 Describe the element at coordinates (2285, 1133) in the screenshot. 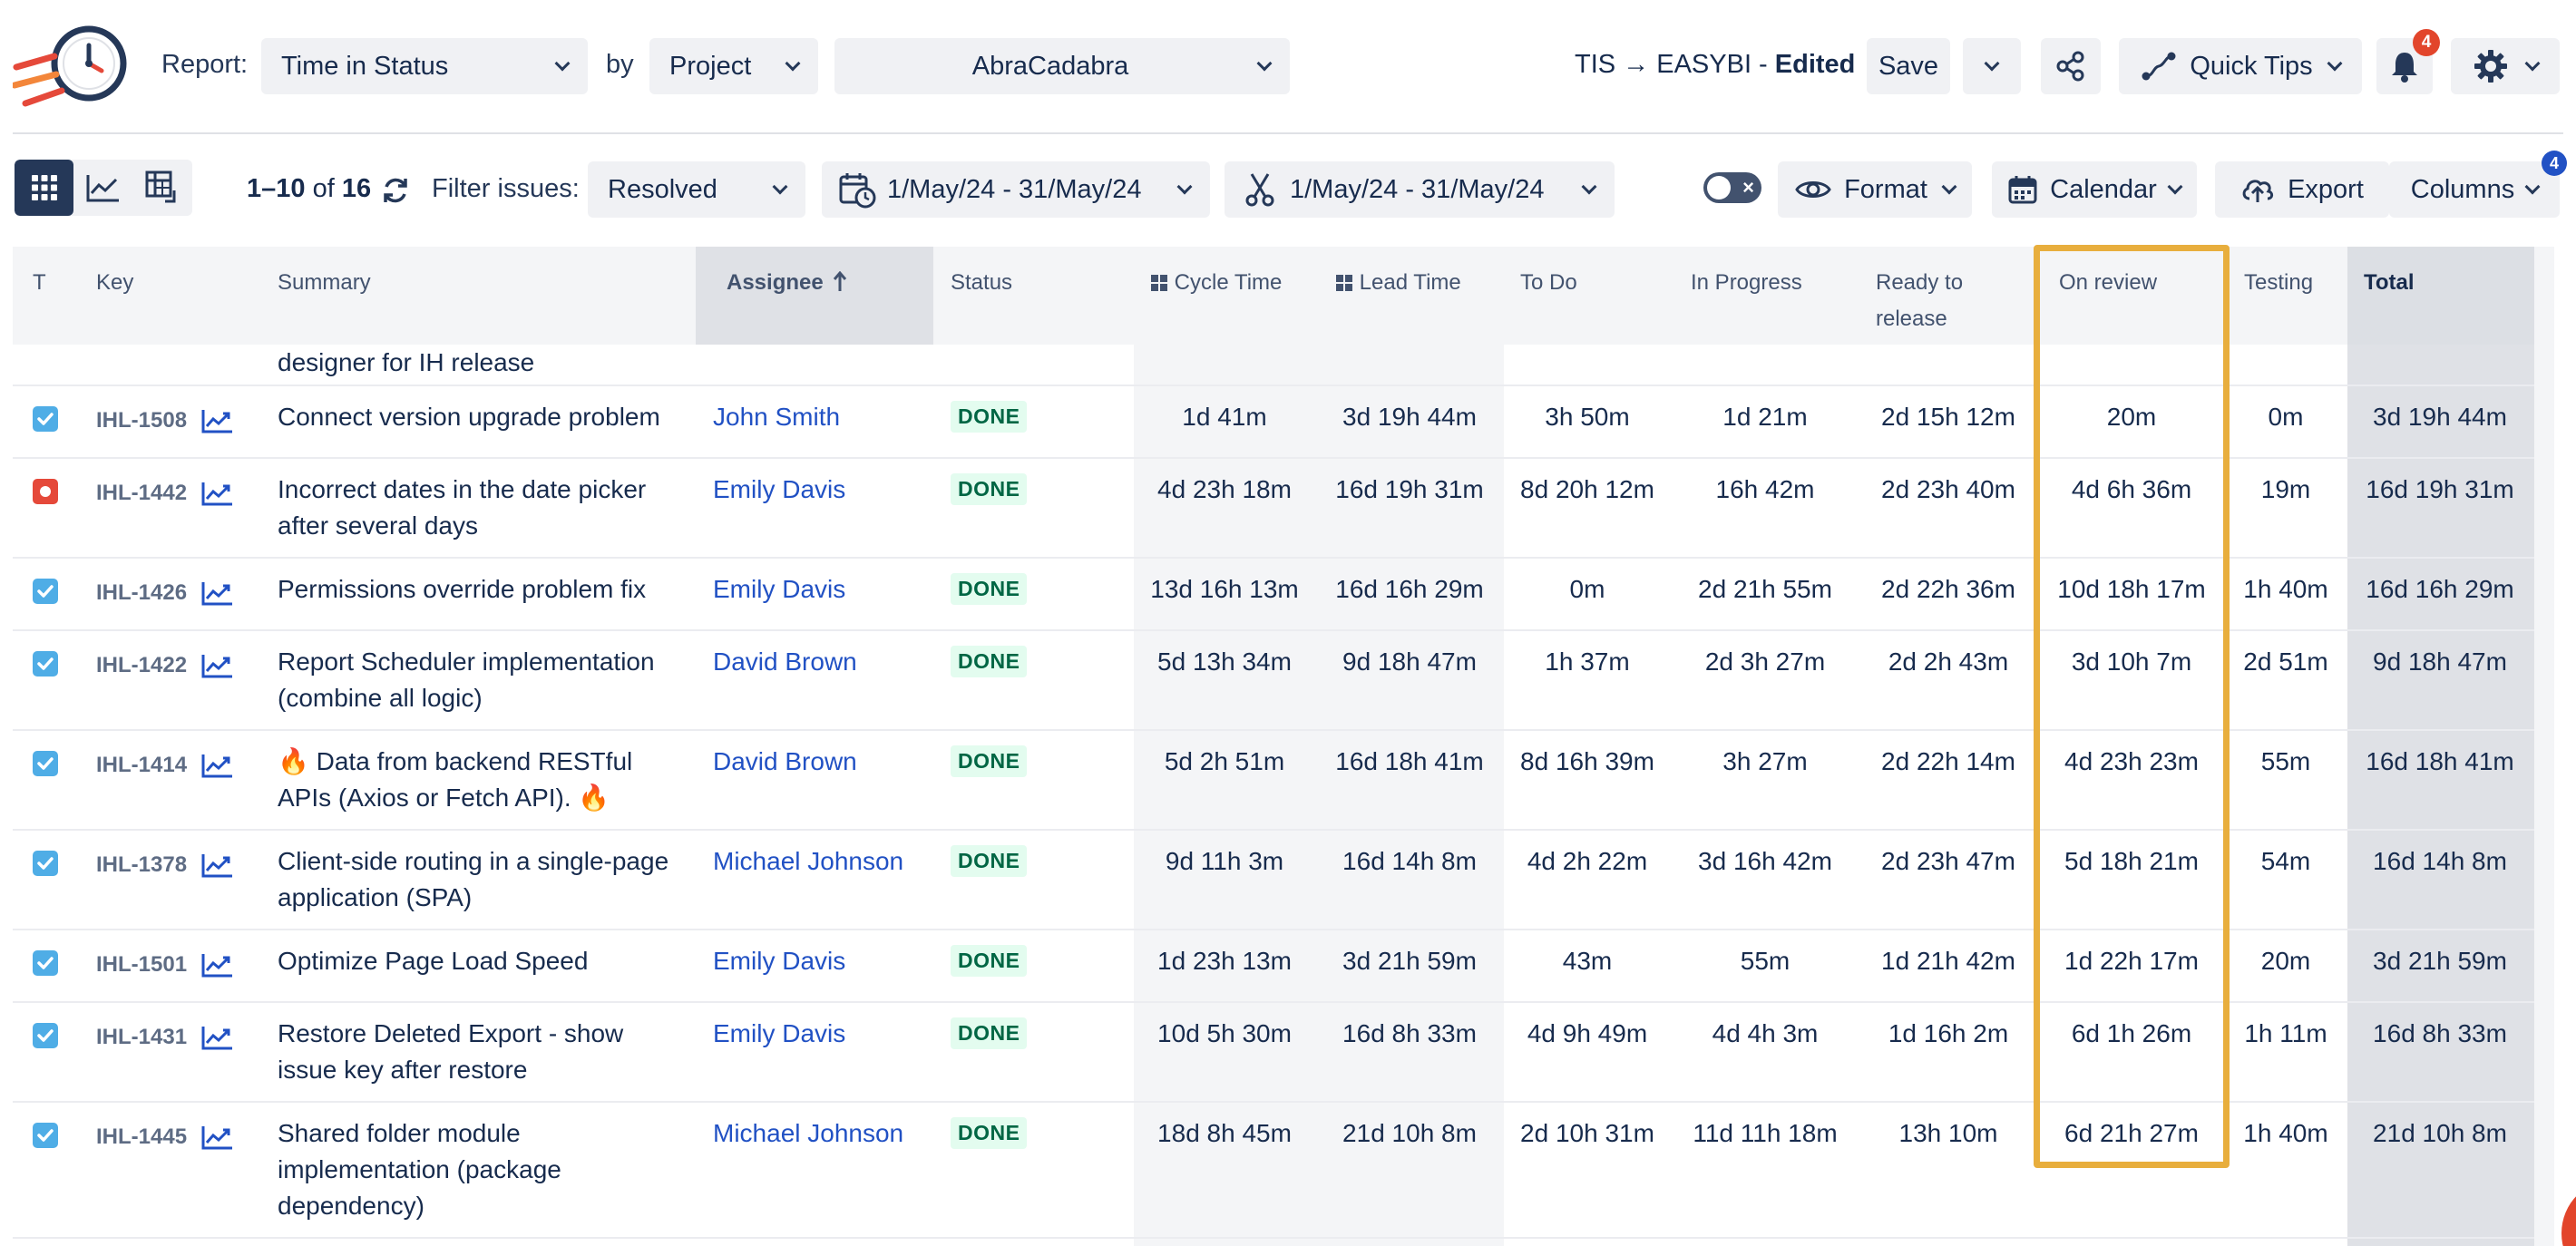

I see `testing-time-cell: 1h 40m` at that location.